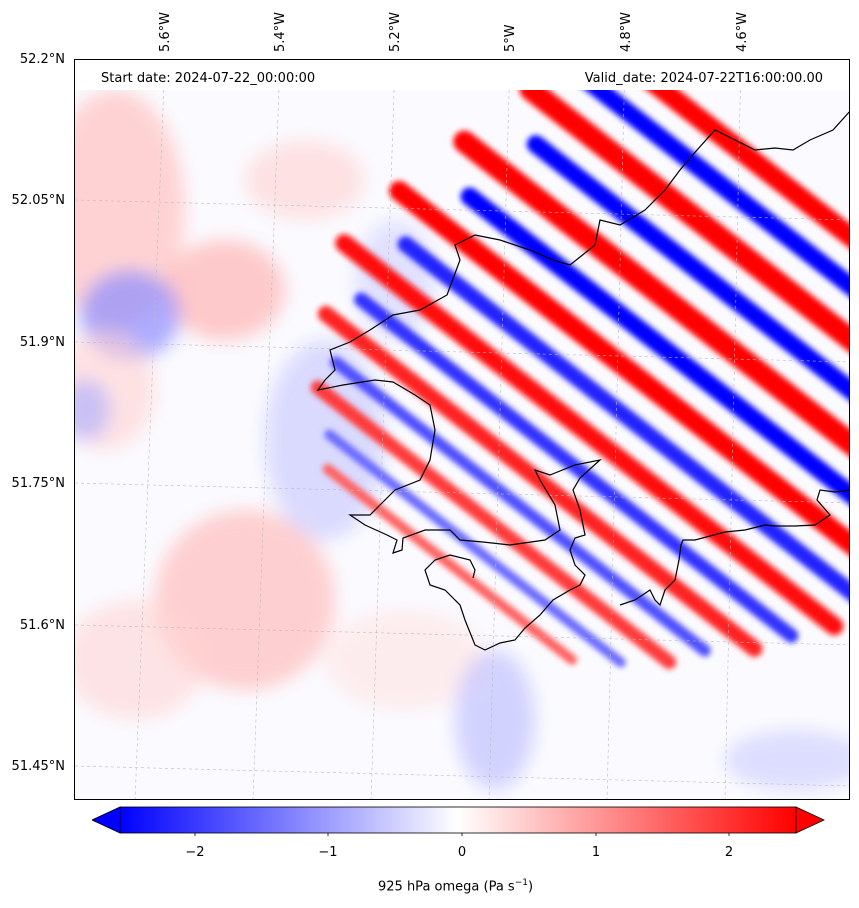  Describe the element at coordinates (729, 852) in the screenshot. I see `colorbar-tick-2: 2` at that location.